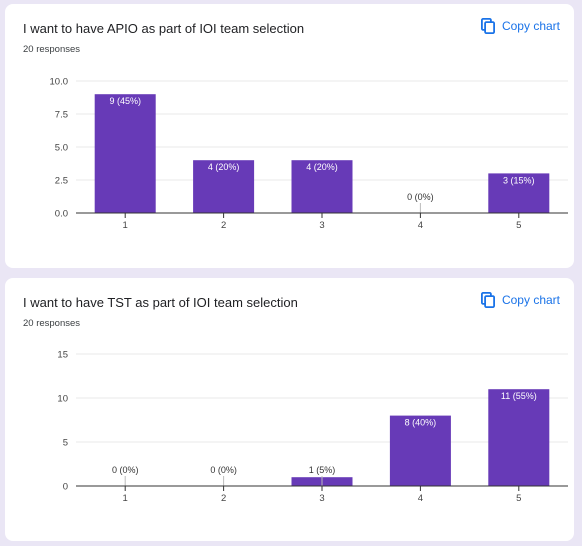  What do you see at coordinates (62, 355) in the screenshot?
I see `y-tick-label: 15` at bounding box center [62, 355].